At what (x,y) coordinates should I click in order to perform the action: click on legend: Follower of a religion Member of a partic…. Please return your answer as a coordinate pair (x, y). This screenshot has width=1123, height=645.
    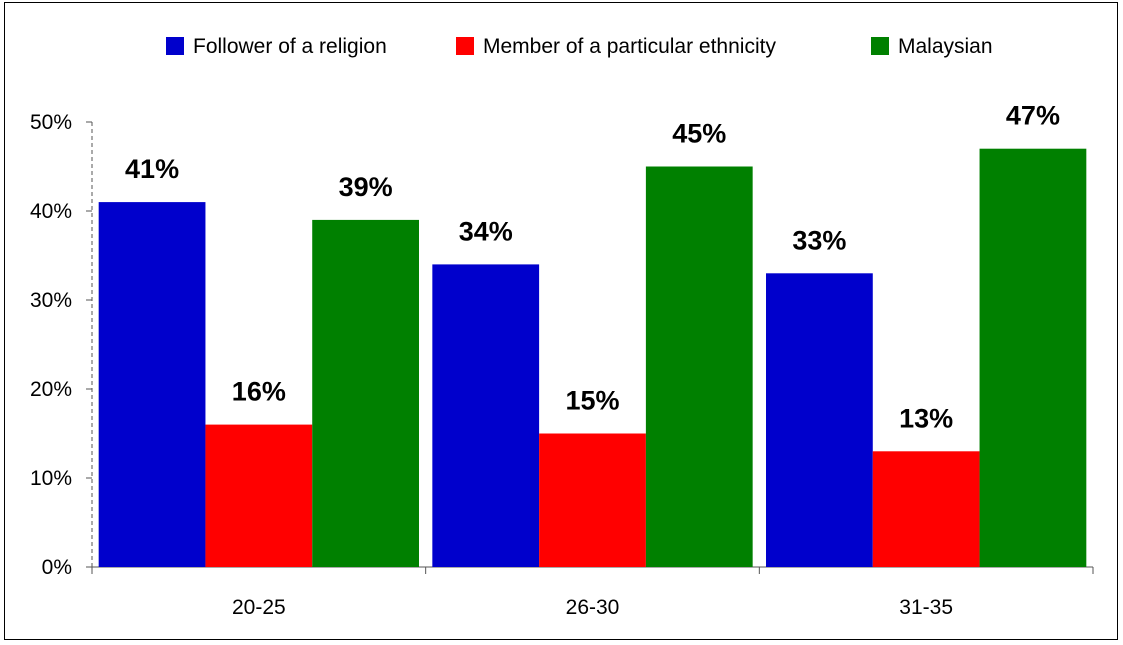
    Looking at the image, I should click on (579, 46).